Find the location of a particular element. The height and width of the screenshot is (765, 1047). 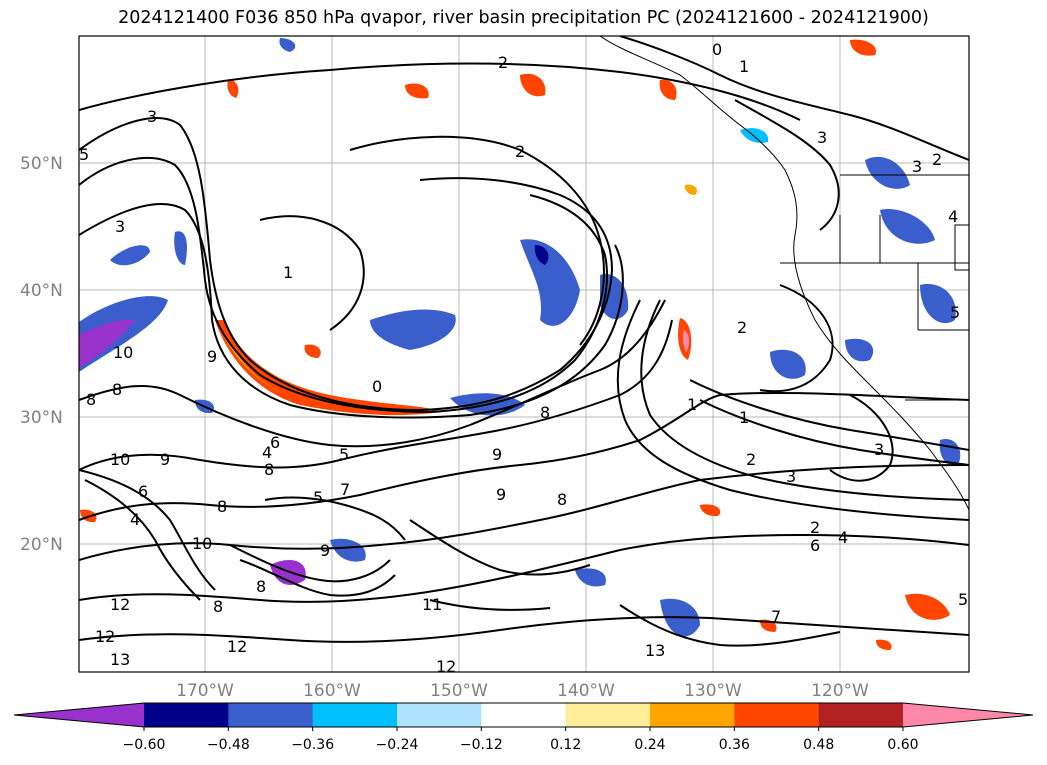

colorbar-tick-label: −0.12 is located at coordinates (481, 745).